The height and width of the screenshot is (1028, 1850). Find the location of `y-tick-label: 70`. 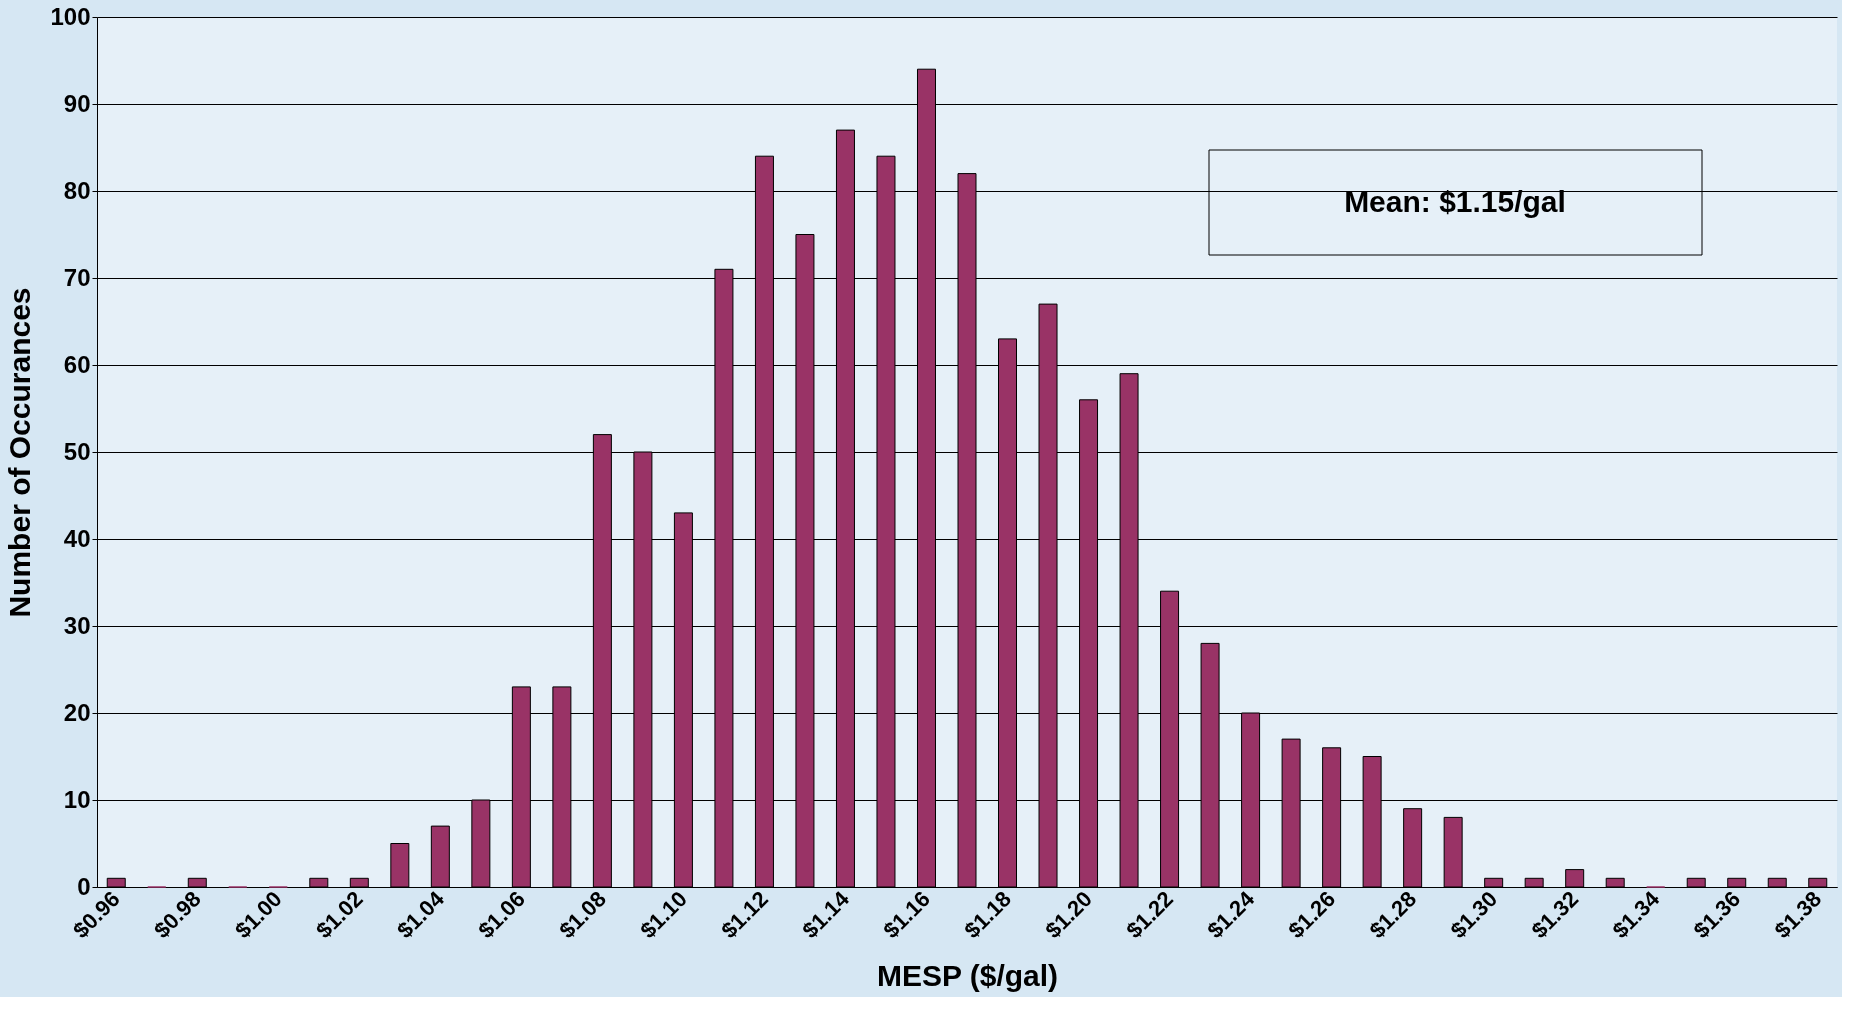

y-tick-label: 70 is located at coordinates (77, 277).